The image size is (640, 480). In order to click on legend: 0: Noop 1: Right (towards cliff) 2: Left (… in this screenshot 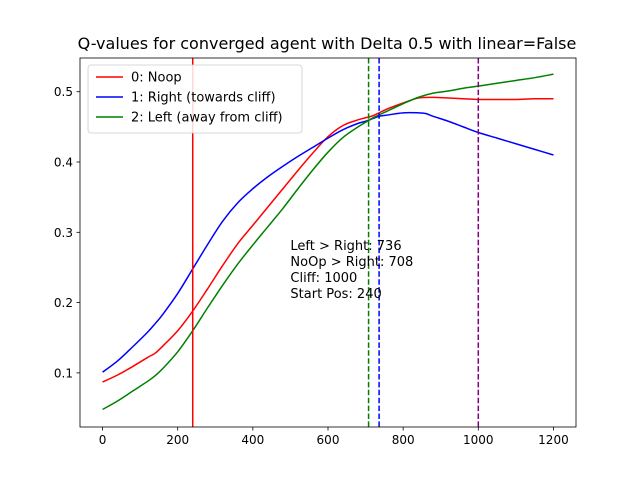, I will do `click(195, 99)`.